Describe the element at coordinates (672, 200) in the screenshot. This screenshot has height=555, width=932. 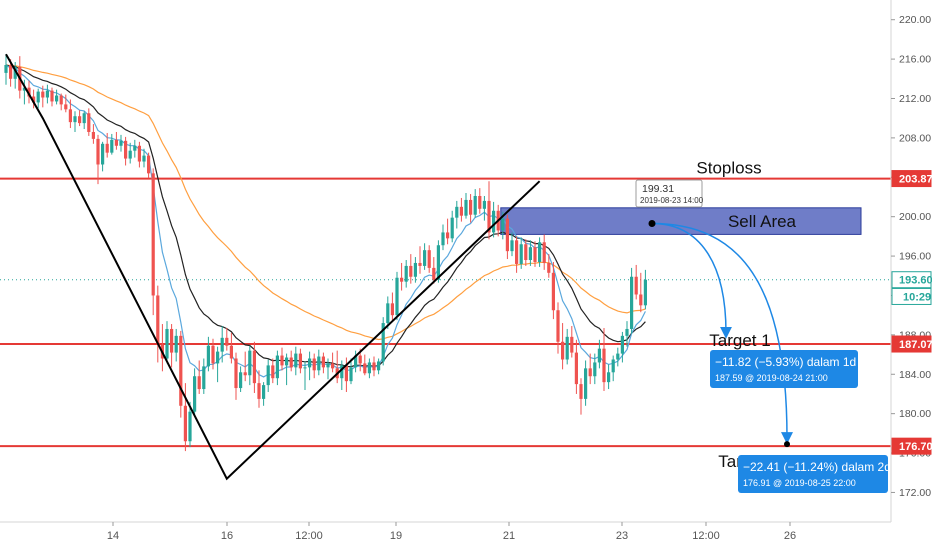
I see `anchor-tooltip-date: 2019-08-23 14:00` at that location.